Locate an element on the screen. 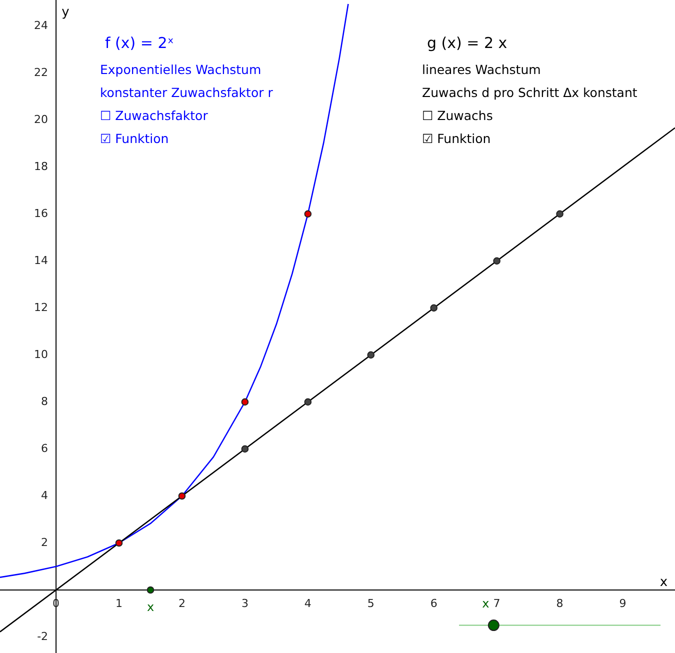  y-tick-label: 8 is located at coordinates (44, 401).